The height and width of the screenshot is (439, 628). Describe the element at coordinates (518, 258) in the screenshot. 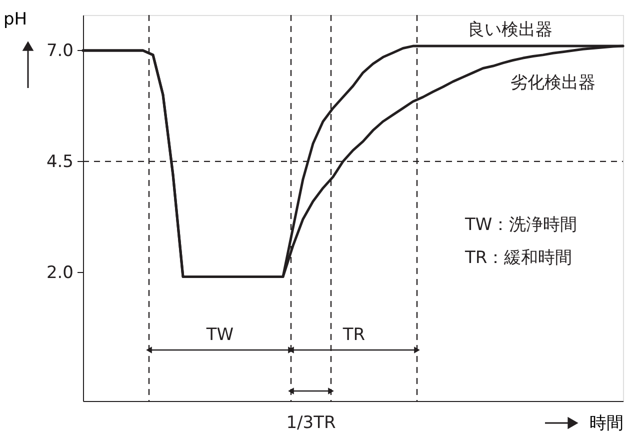

I see `annotation: TR：緩和時間` at that location.